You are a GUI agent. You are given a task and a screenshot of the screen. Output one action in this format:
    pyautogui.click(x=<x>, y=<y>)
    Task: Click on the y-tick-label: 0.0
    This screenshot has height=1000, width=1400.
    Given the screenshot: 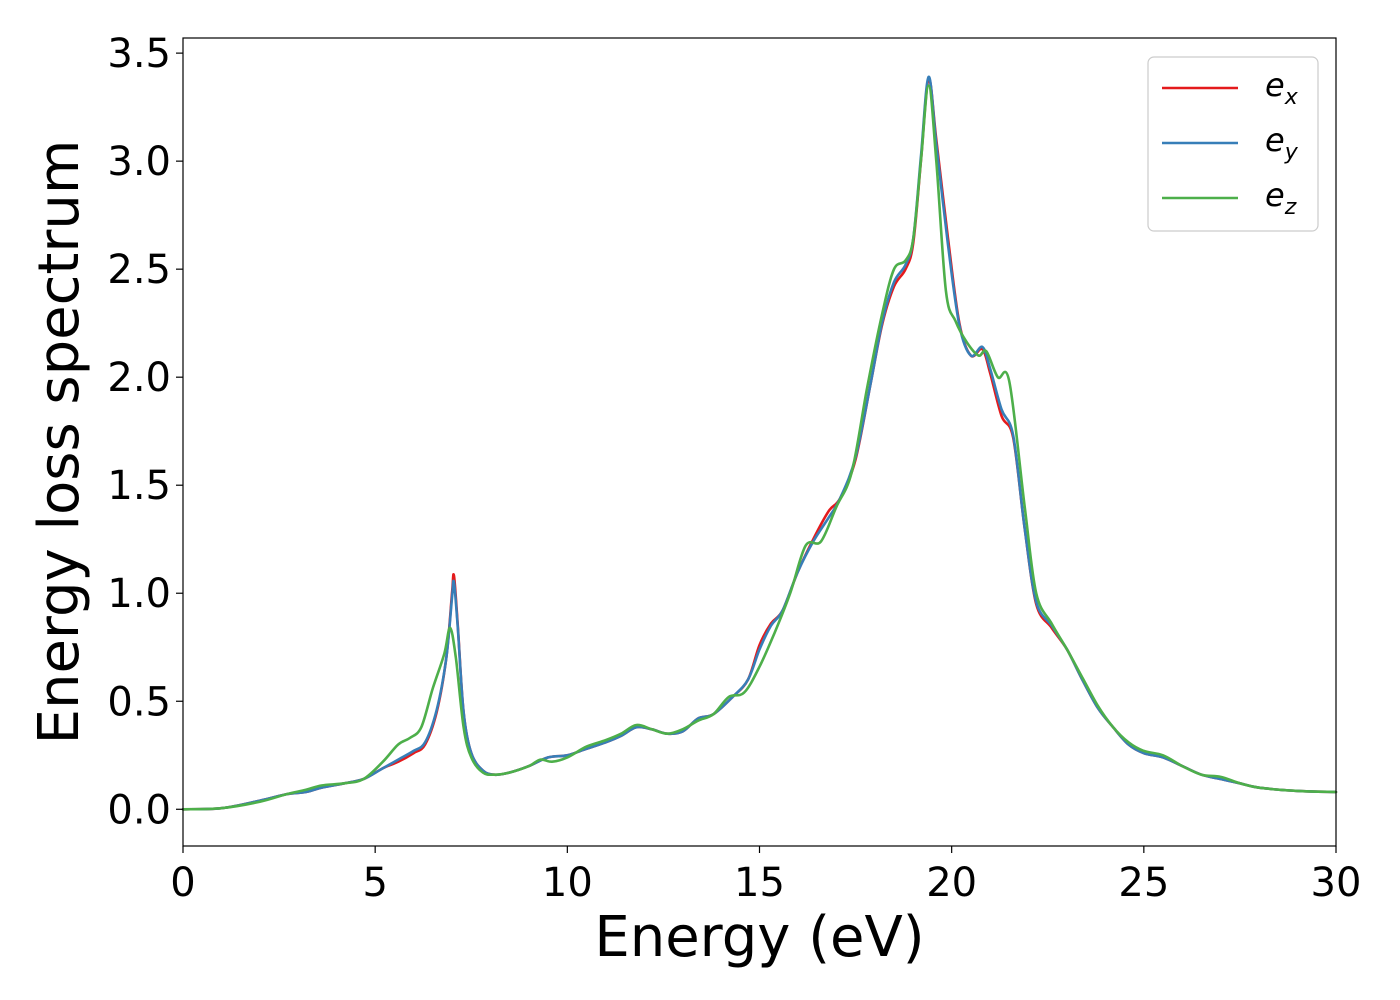 What is the action you would take?
    pyautogui.click(x=139, y=810)
    